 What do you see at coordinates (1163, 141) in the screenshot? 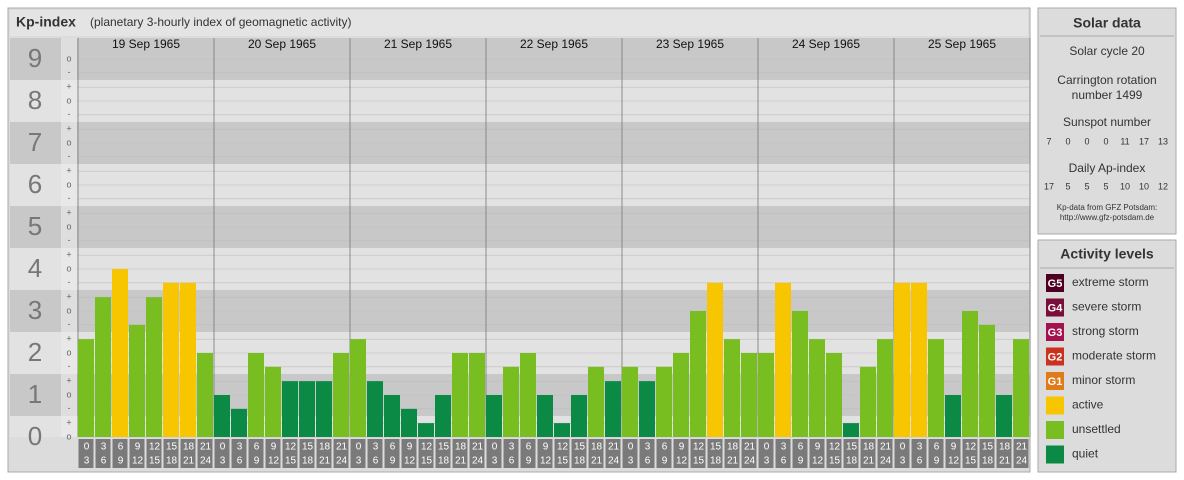
I see `sunspot-numbers: 13` at bounding box center [1163, 141].